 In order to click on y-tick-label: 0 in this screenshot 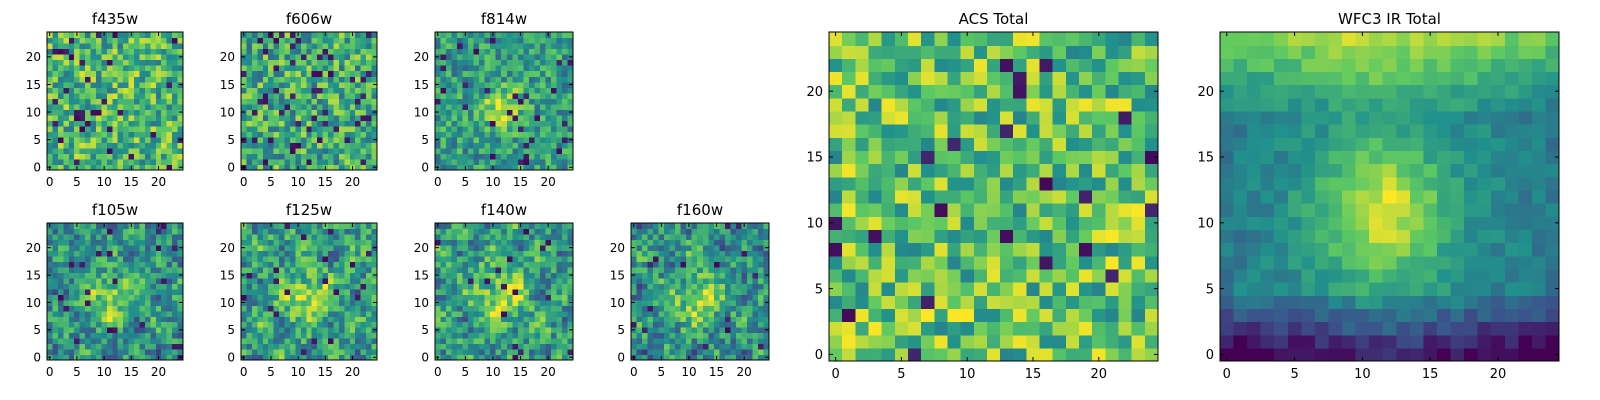, I will do `click(425, 358)`.